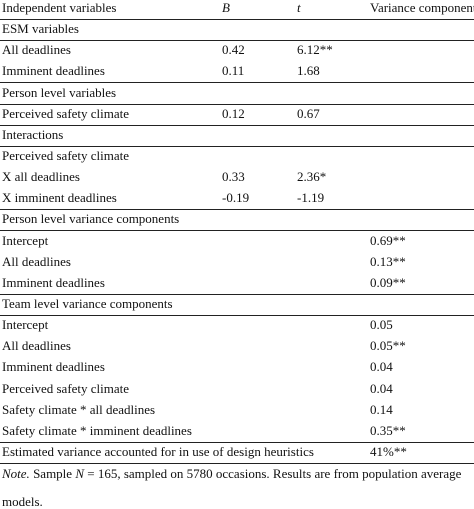 This screenshot has height=509, width=474. I want to click on cell-value: 1.68, so click(308, 71).